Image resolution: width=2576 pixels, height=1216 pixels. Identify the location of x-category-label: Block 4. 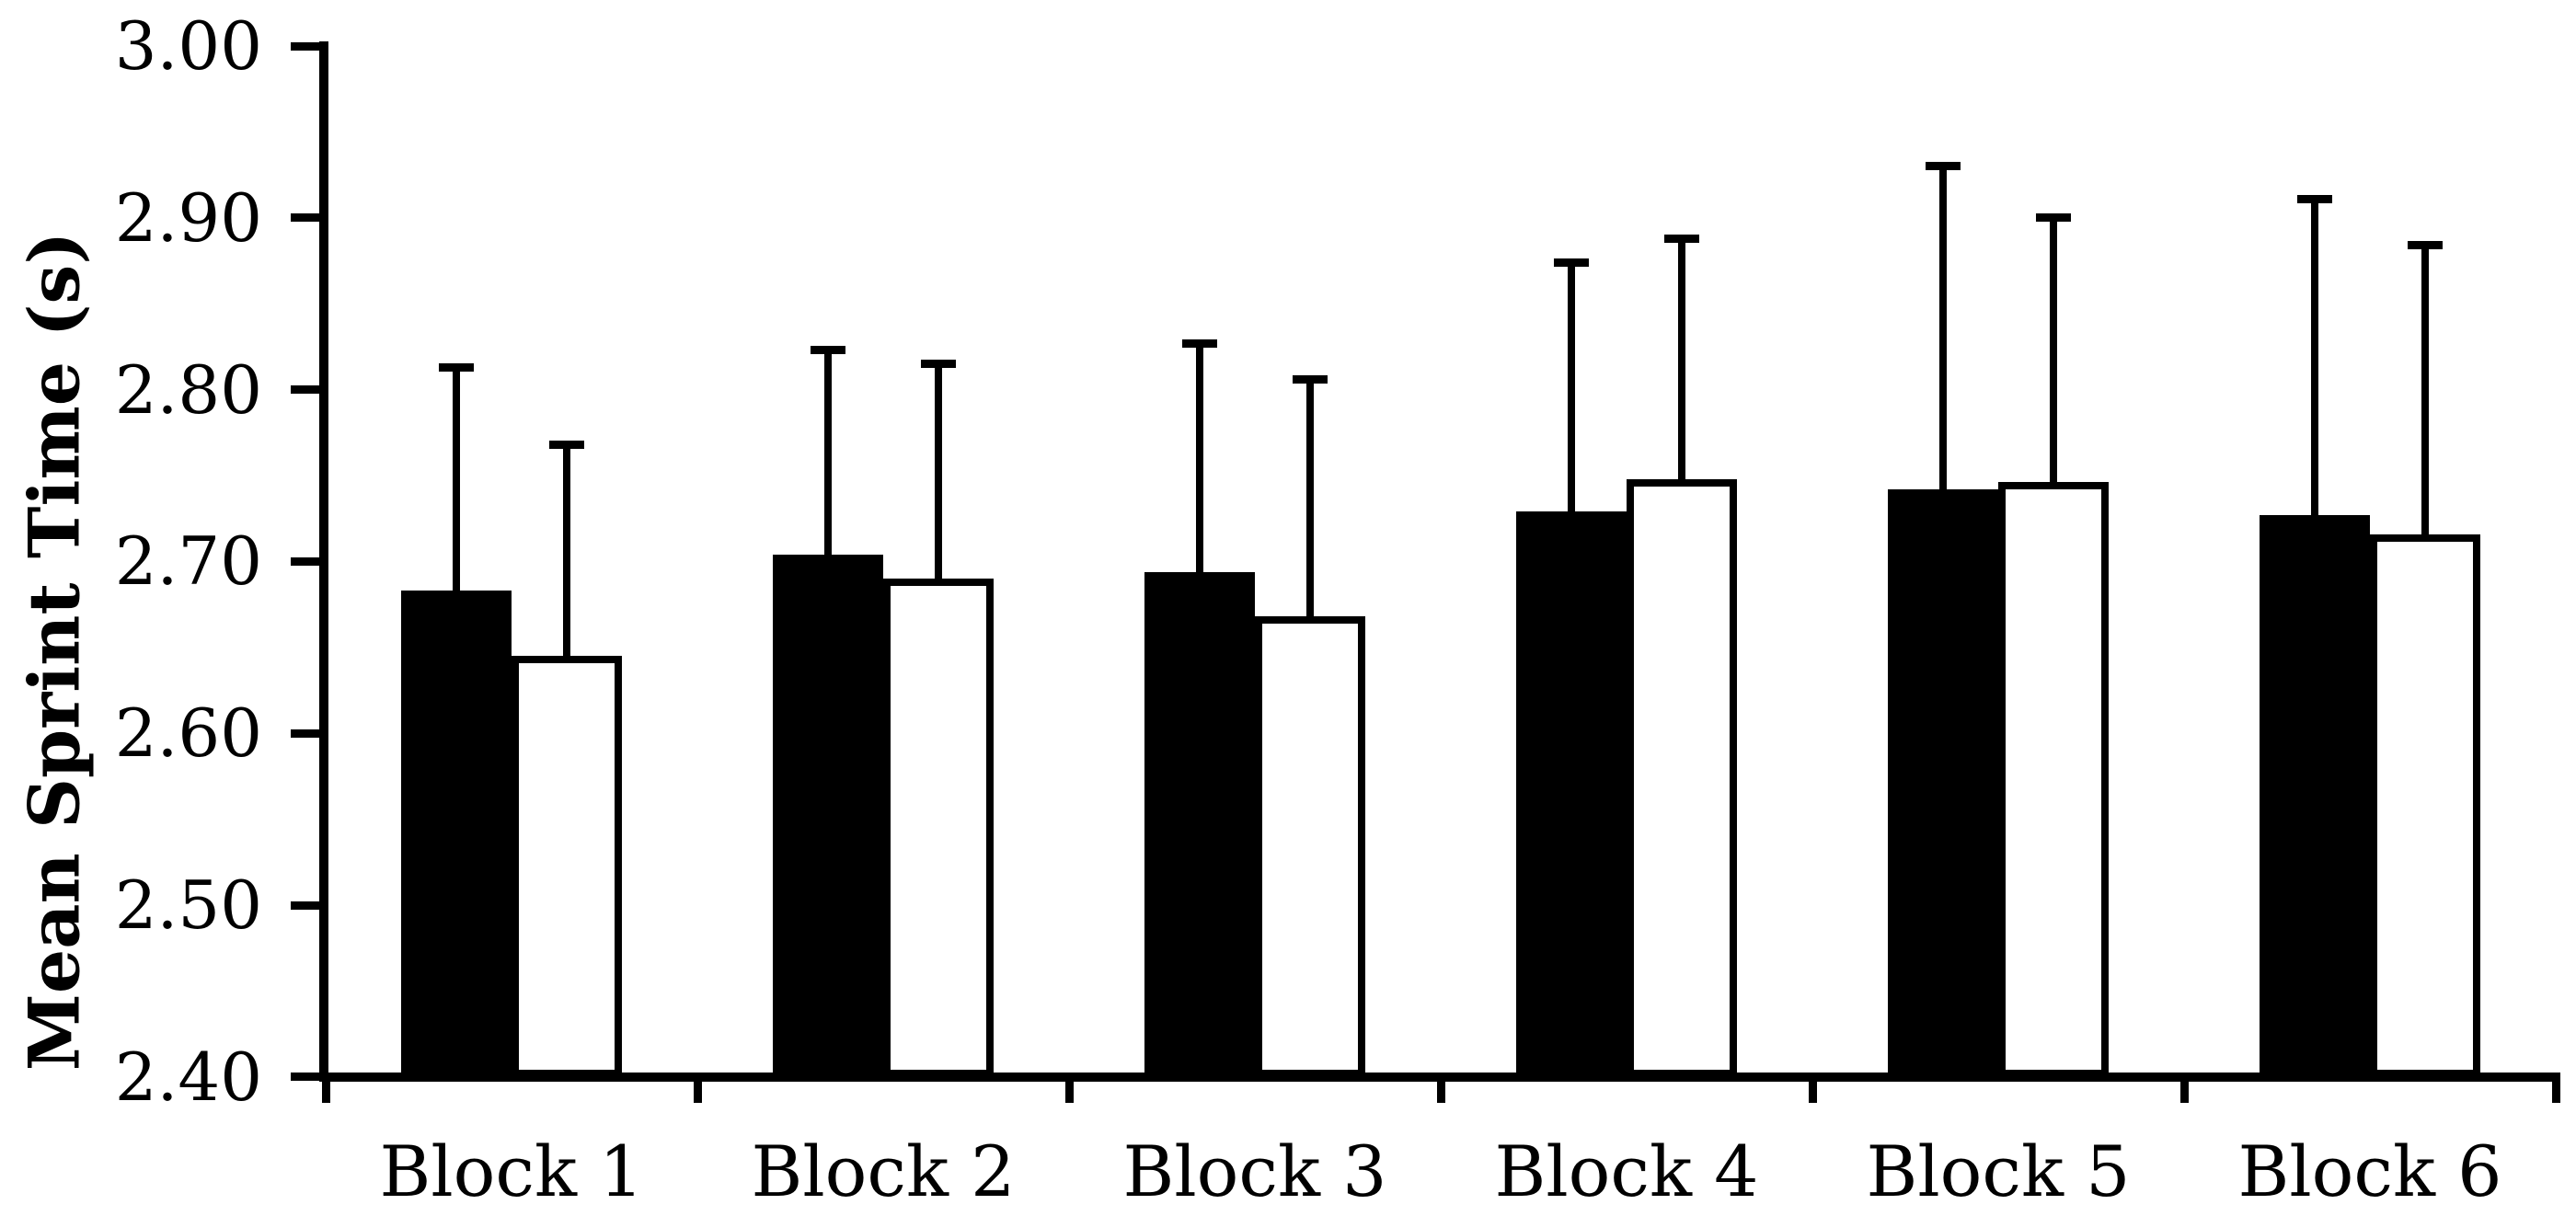
(1626, 1171).